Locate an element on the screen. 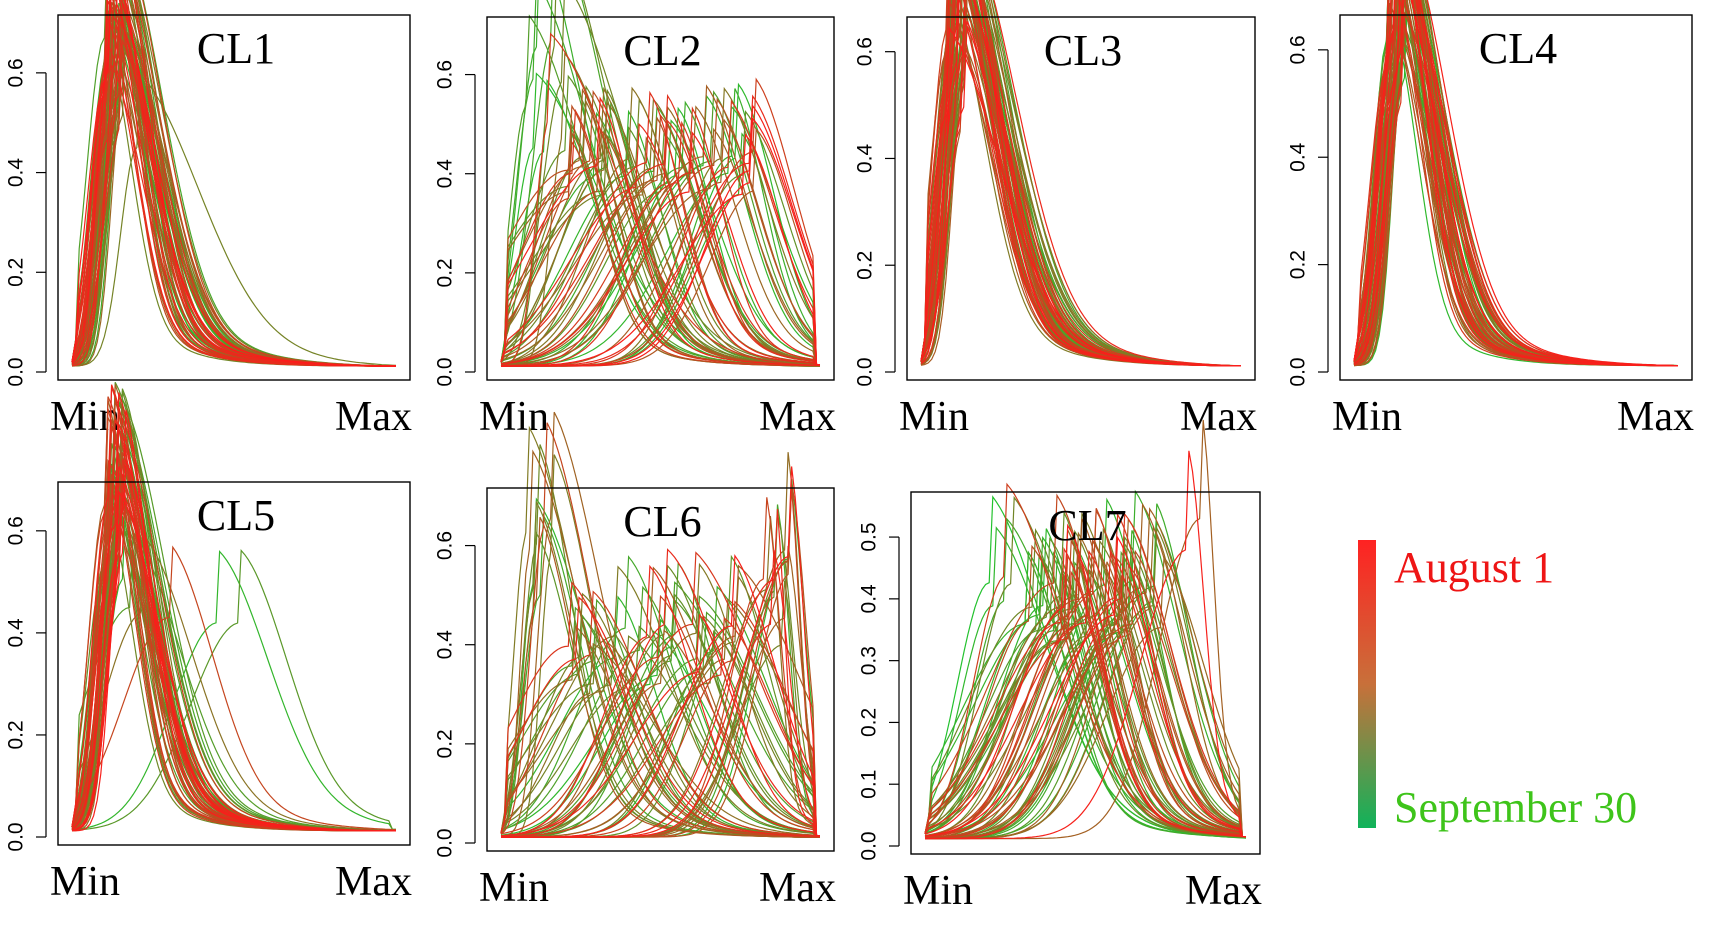 This screenshot has width=1716, height=936. legend-color-bar is located at coordinates (1367, 684).